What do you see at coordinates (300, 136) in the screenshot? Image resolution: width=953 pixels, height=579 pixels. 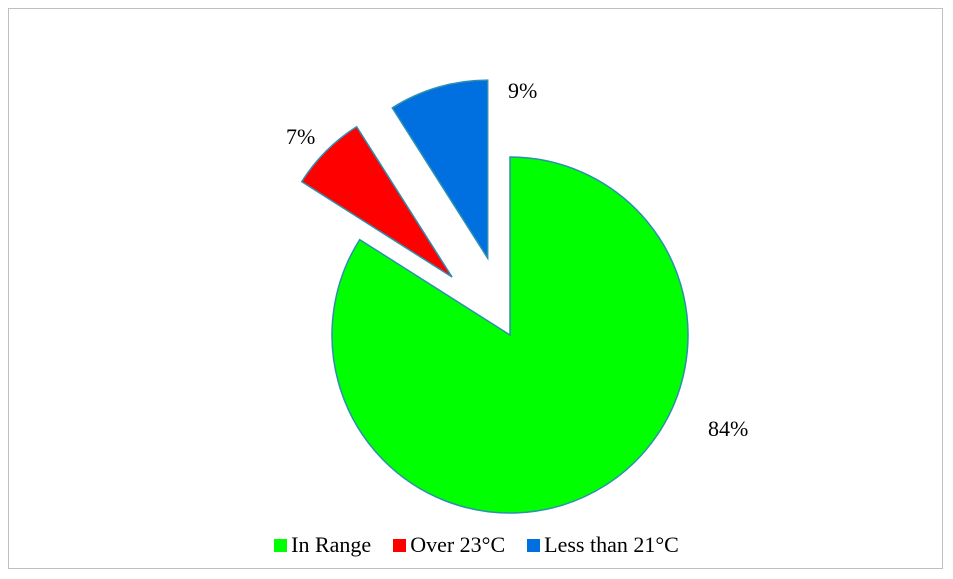 I see `data-label-over-23: 7%` at bounding box center [300, 136].